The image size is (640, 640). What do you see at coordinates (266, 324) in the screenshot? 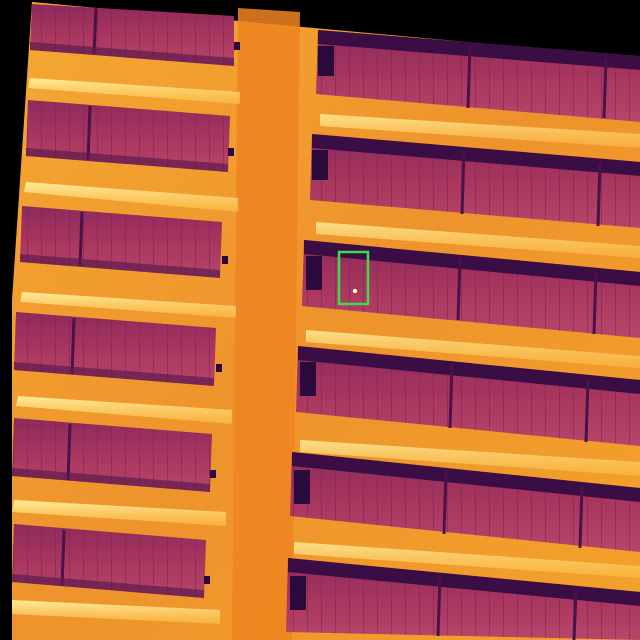
I see `center-path` at bounding box center [266, 324].